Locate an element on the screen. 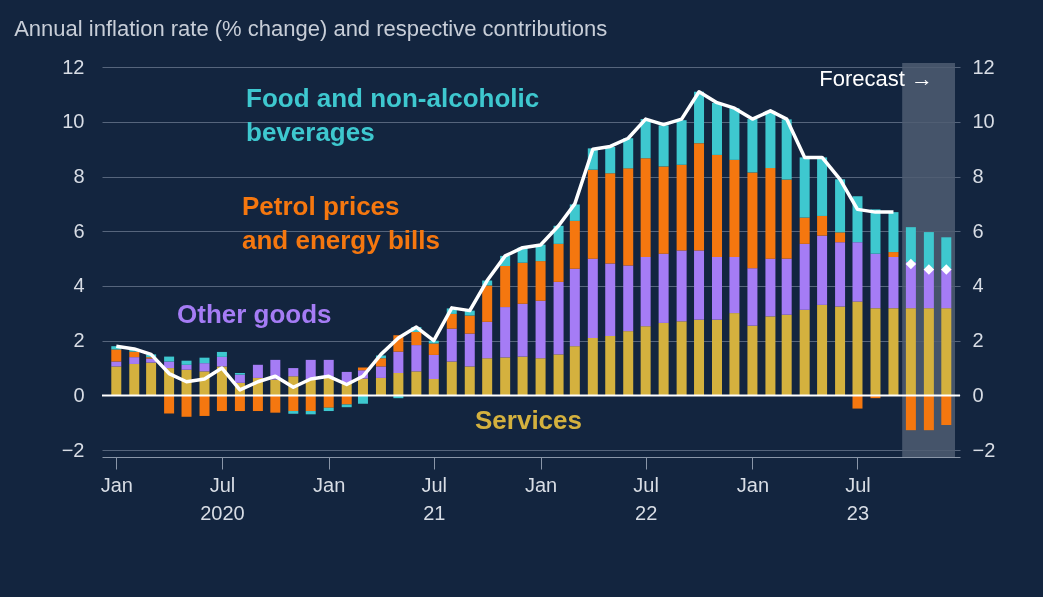 This screenshot has width=1043, height=597. y-tick-label: 6 is located at coordinates (79, 230).